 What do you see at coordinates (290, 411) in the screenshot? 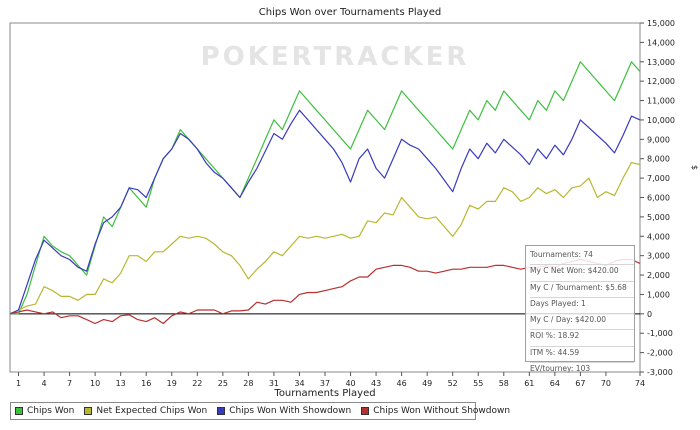
I see `legend-label: Chips Won With Showdown` at bounding box center [290, 411].